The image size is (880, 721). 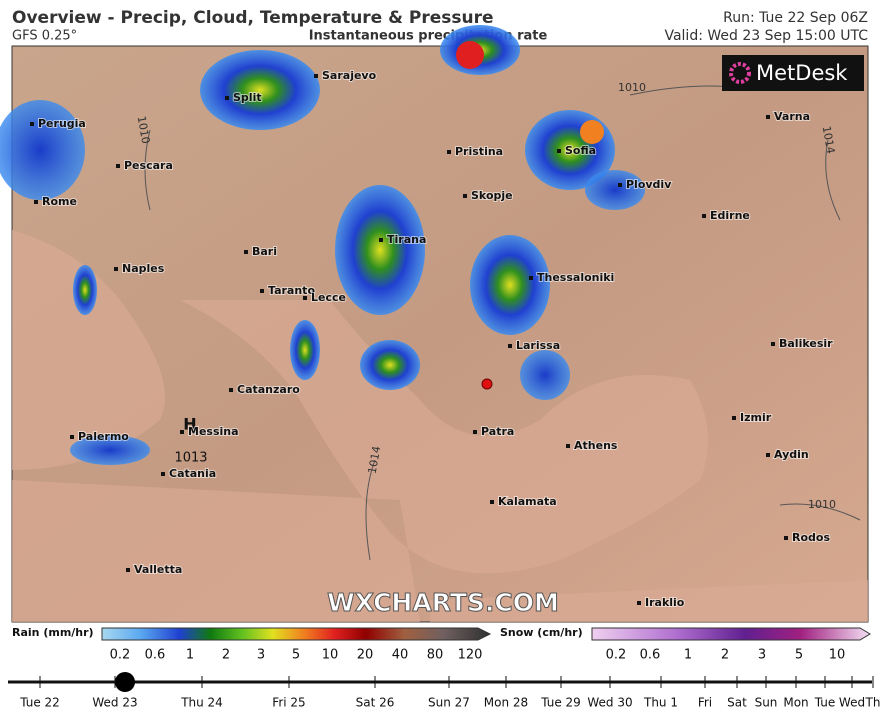 I want to click on run: Run: Tue 22 Sep 06Z, so click(x=795, y=18).